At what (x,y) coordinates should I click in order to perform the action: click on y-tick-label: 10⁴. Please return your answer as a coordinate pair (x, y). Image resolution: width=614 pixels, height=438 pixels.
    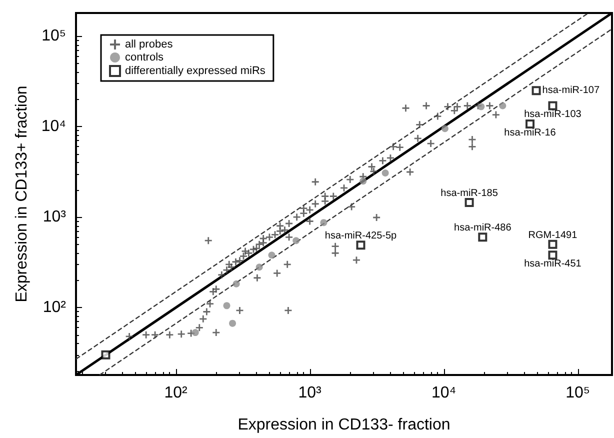
    Looking at the image, I should click on (53, 127).